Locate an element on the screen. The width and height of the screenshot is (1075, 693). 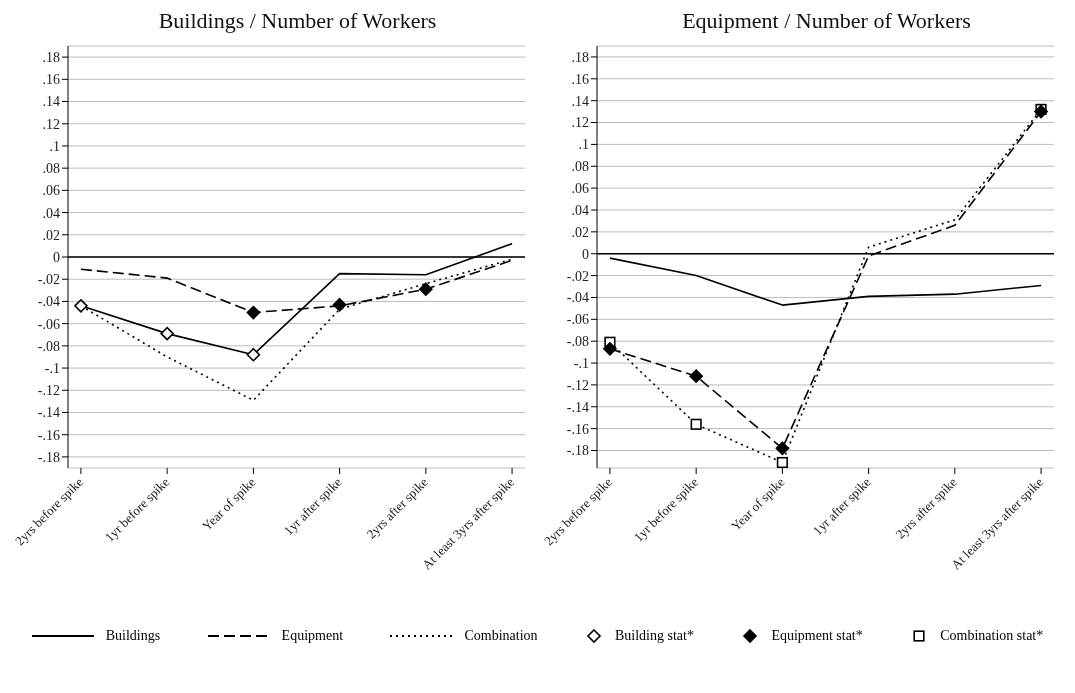
legend-label: Building stat* is located at coordinates (654, 636).